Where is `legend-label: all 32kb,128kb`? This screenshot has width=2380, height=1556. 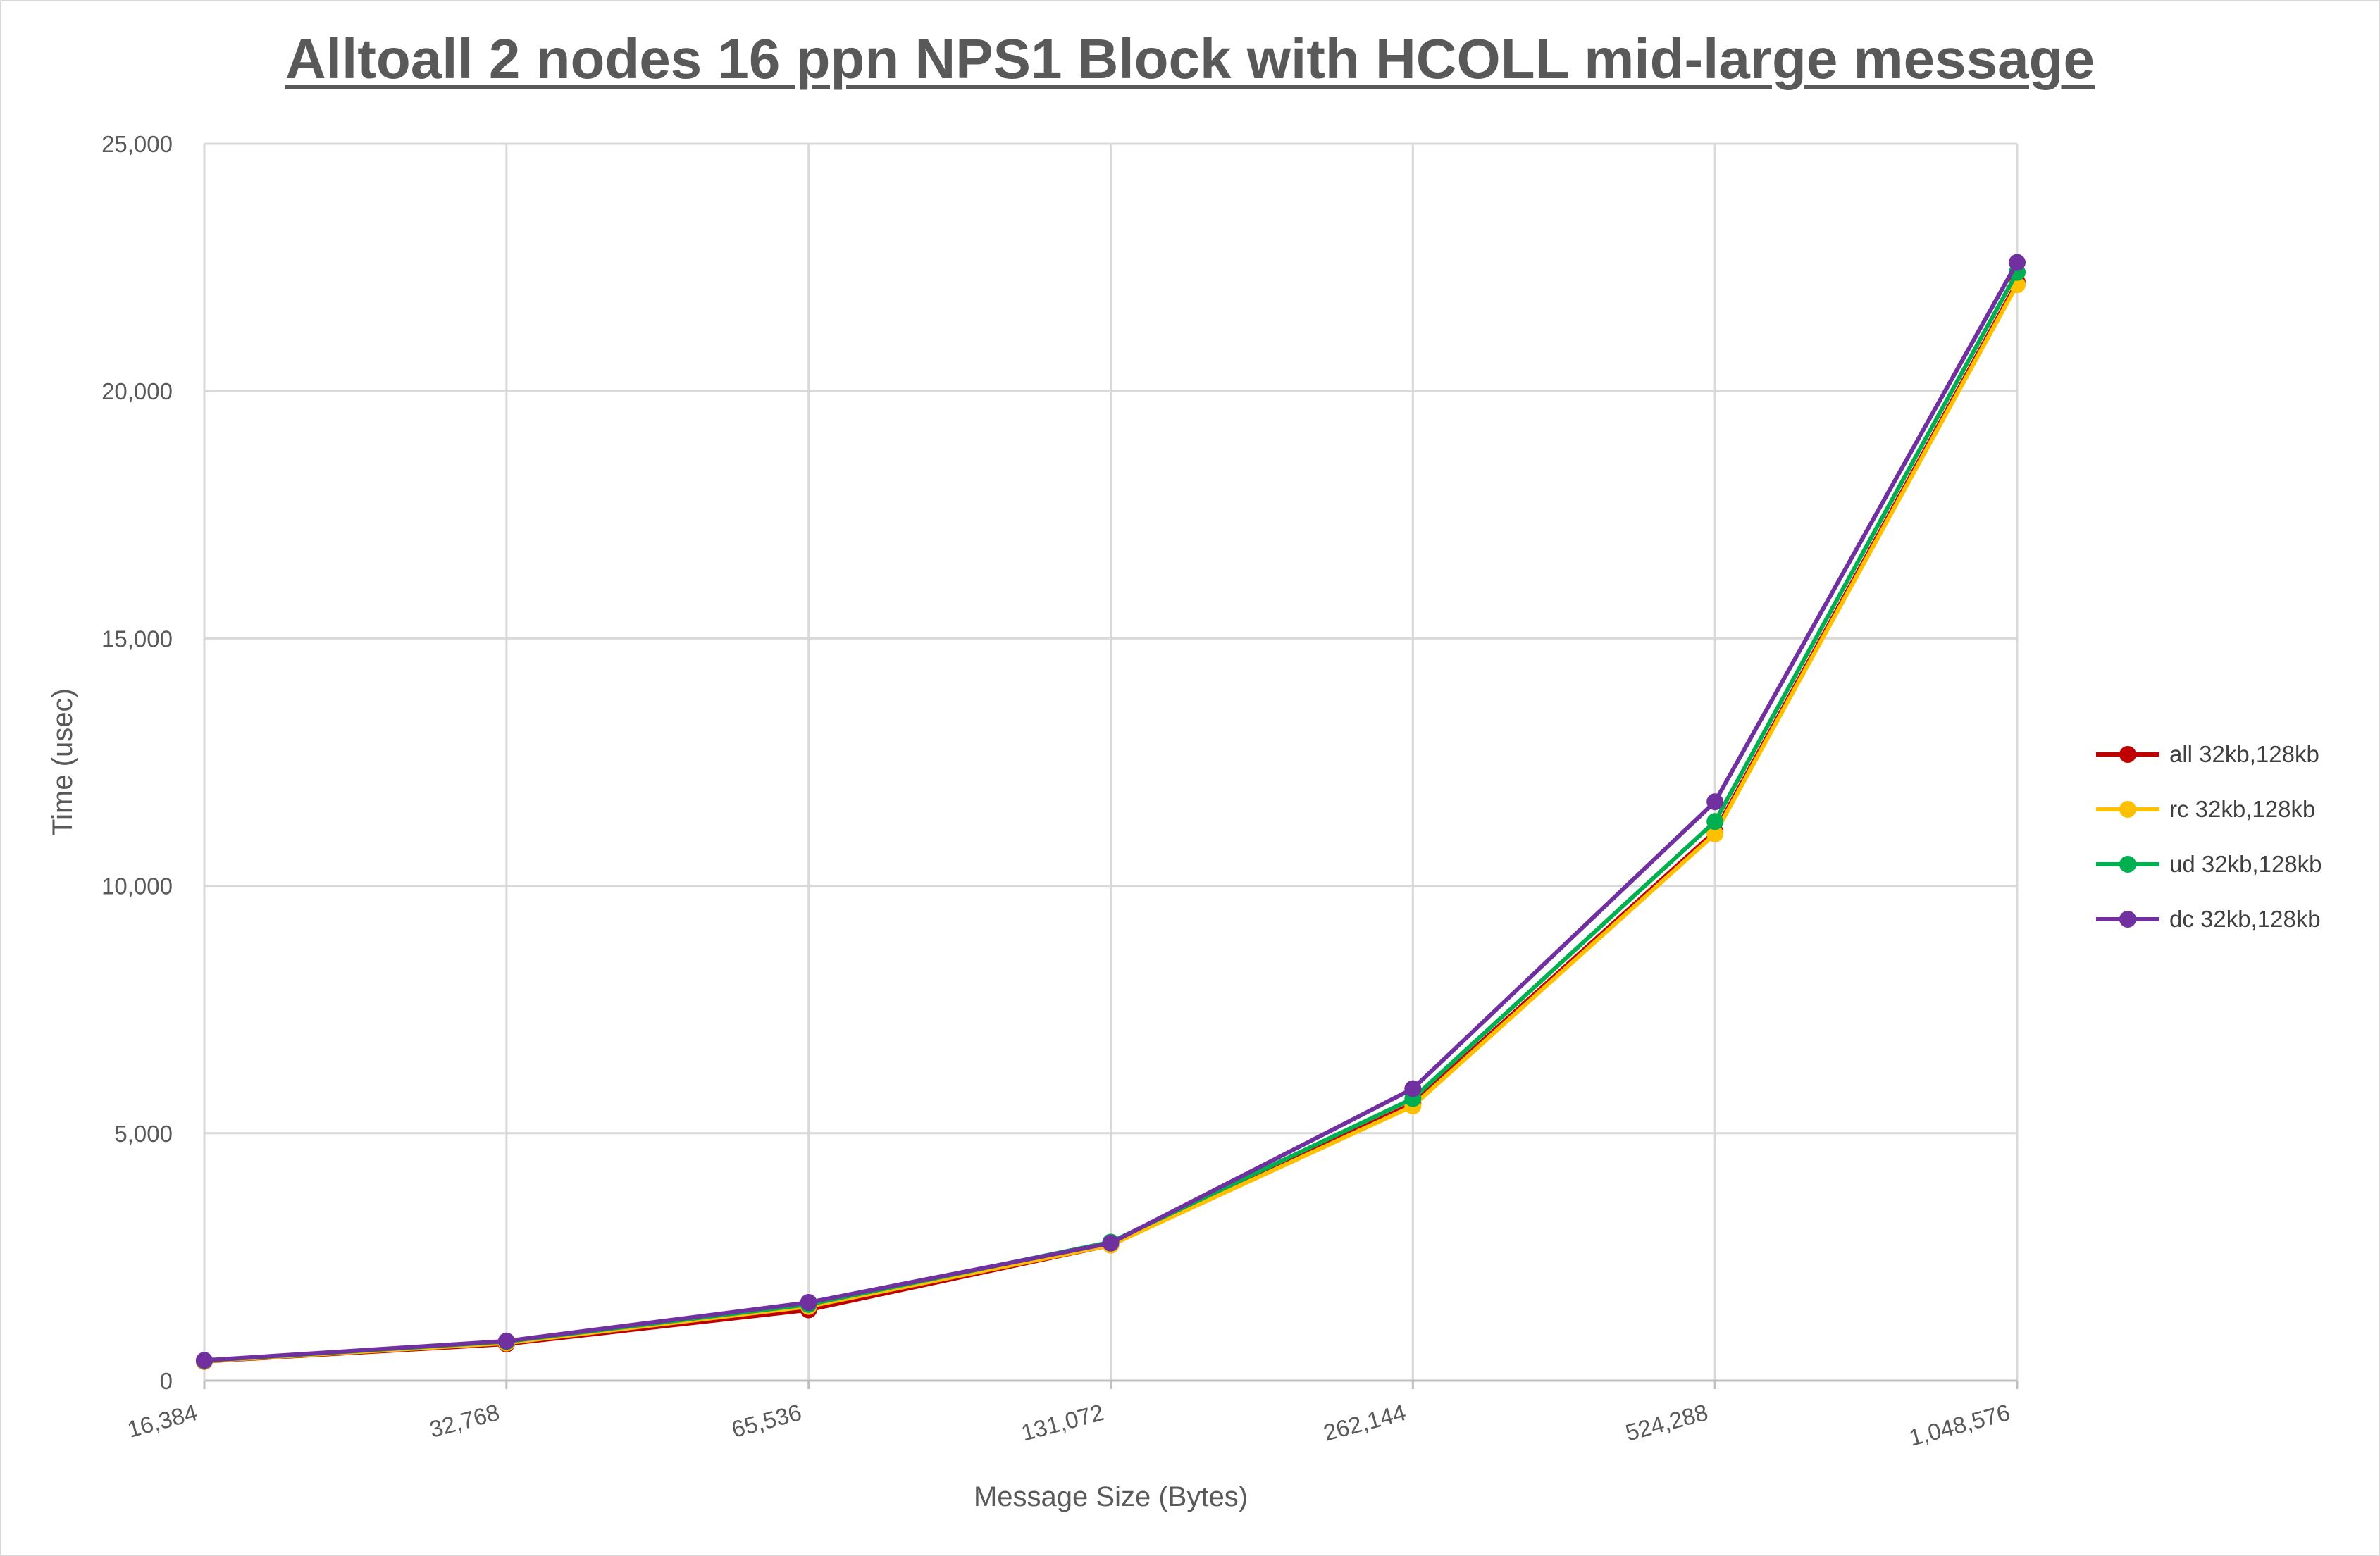
legend-label: all 32kb,128kb is located at coordinates (2244, 754).